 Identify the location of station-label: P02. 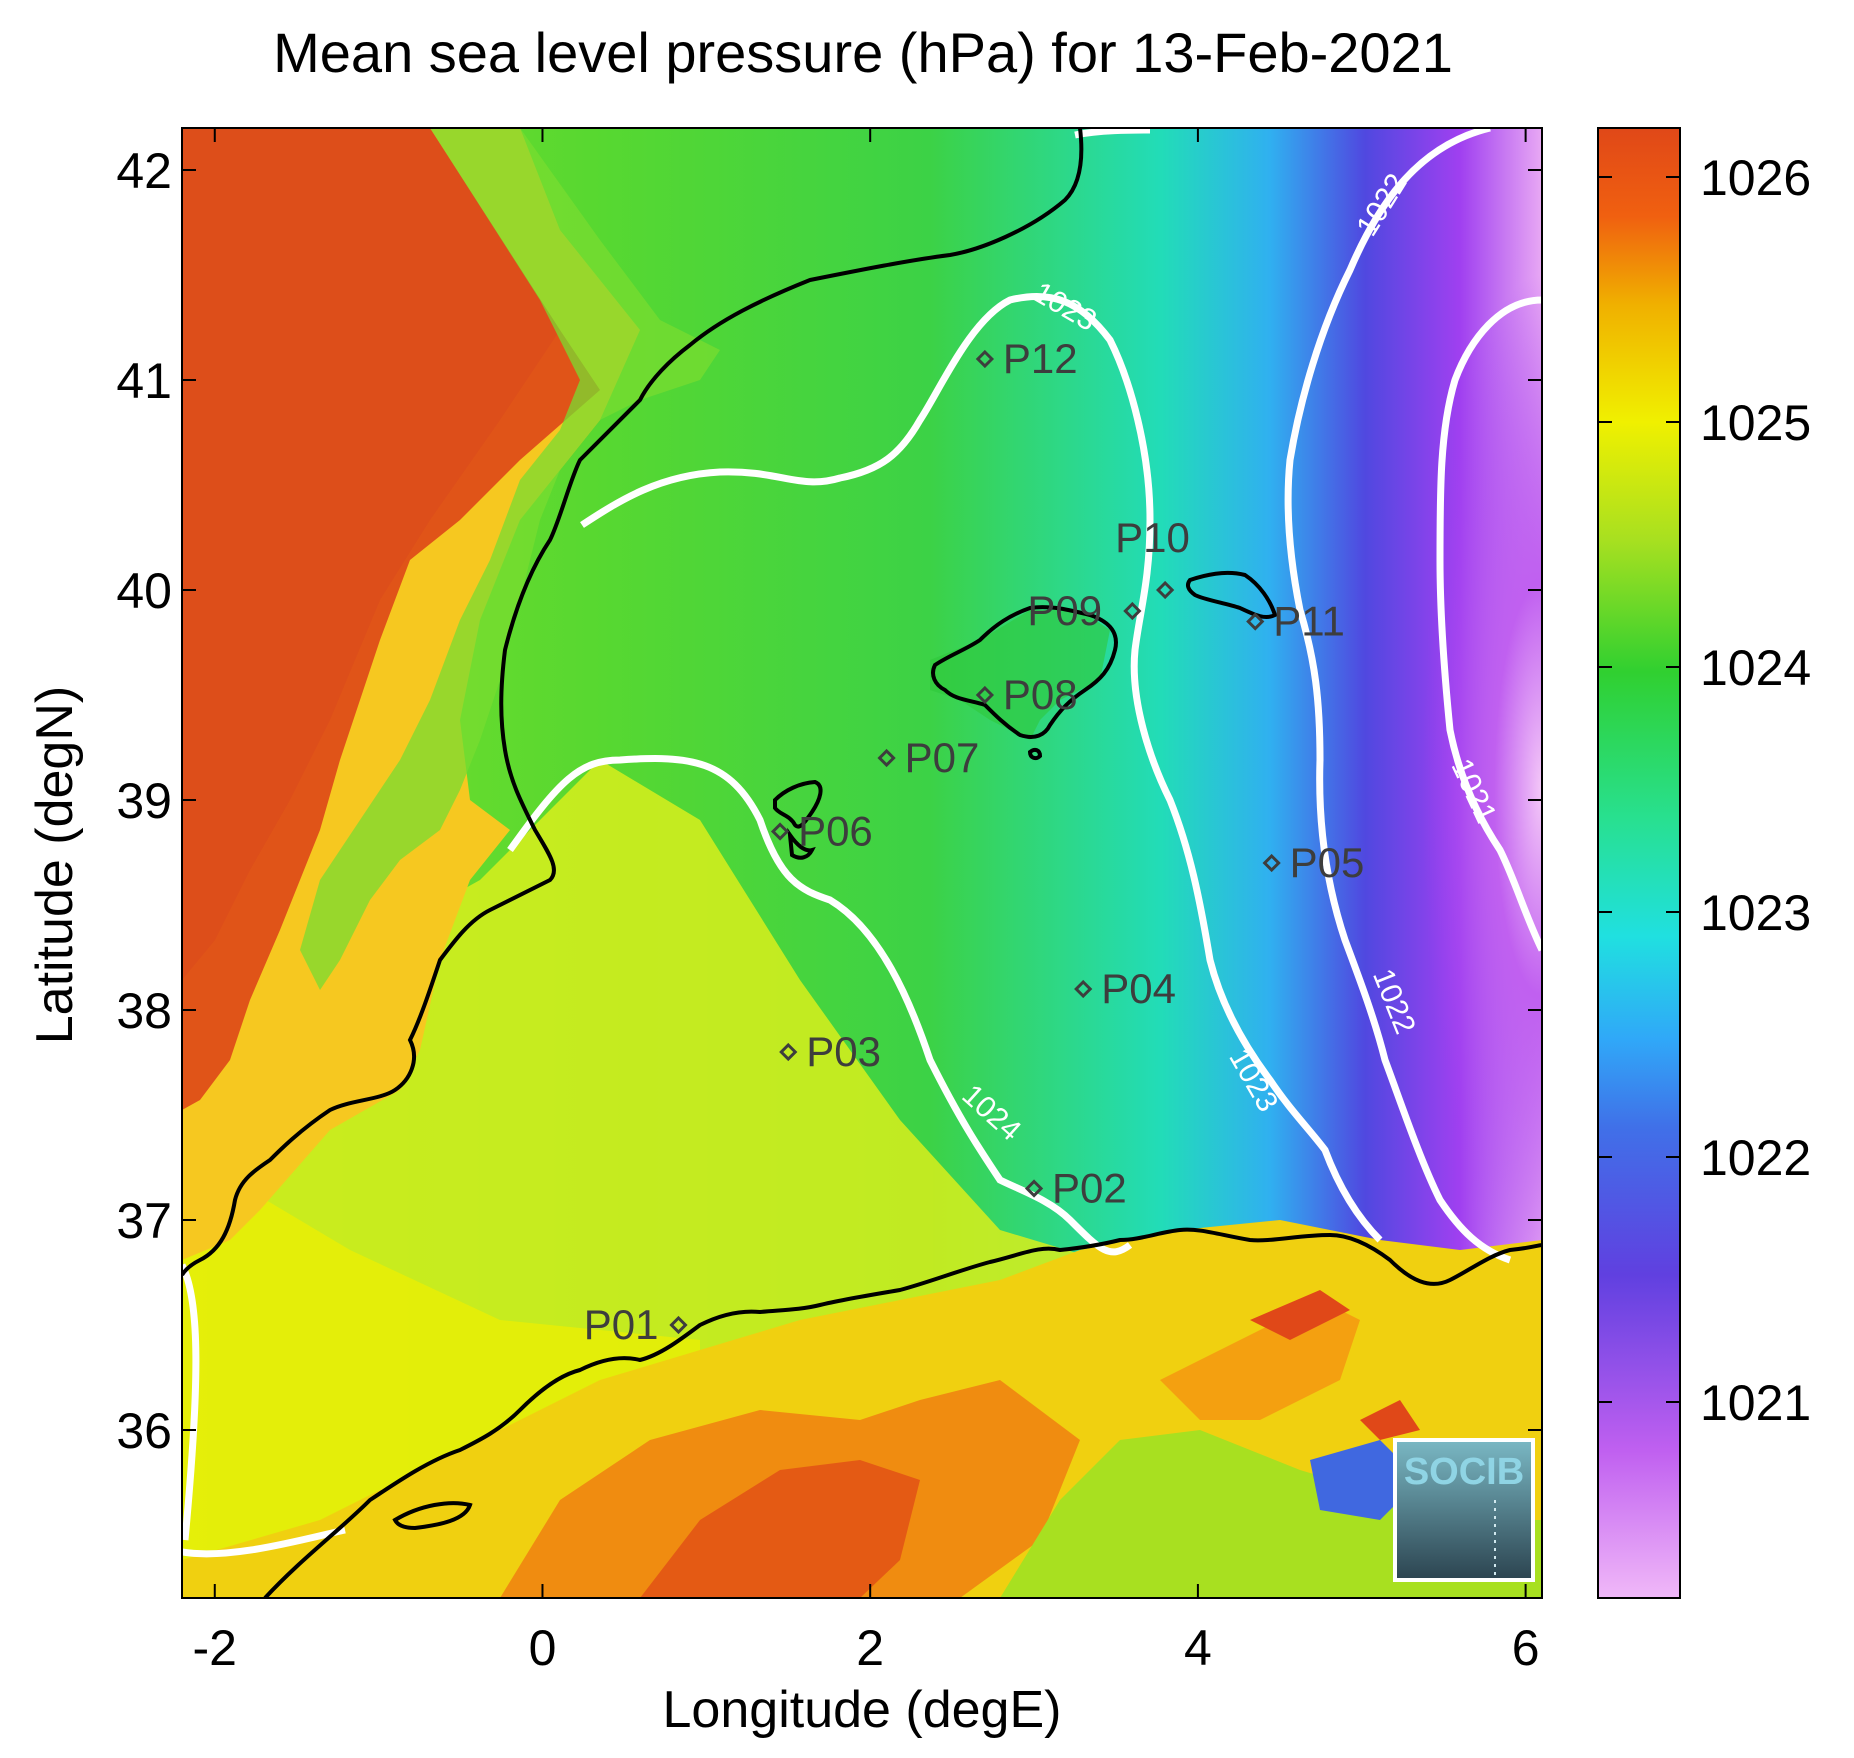
(1089, 1188).